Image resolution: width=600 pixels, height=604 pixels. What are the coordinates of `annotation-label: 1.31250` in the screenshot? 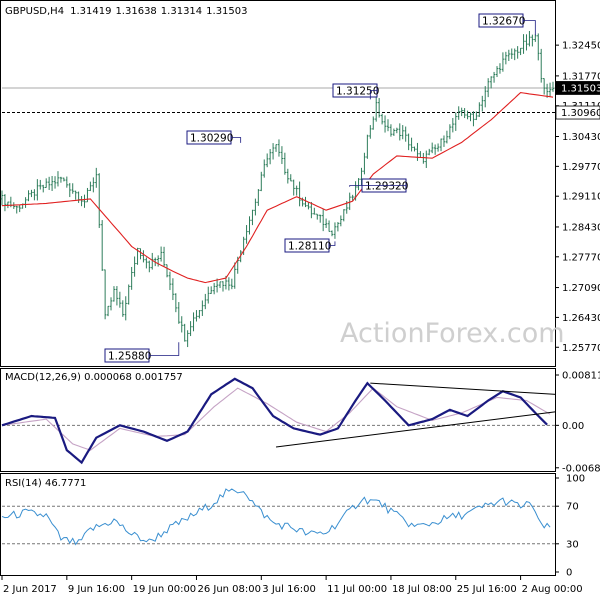 It's located at (357, 92).